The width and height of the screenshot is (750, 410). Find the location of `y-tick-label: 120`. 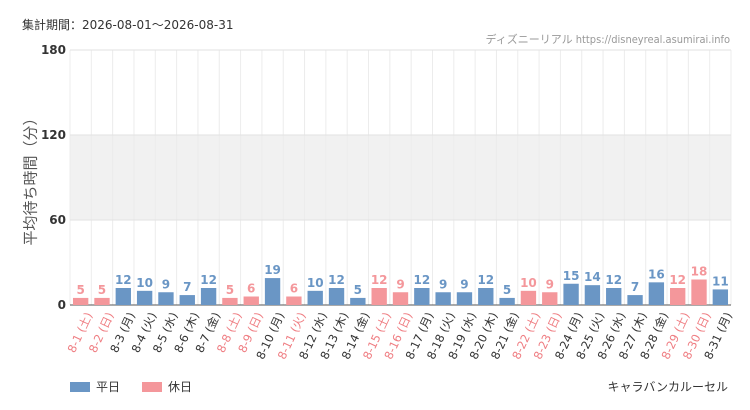

y-tick-label: 120 is located at coordinates (53, 135).